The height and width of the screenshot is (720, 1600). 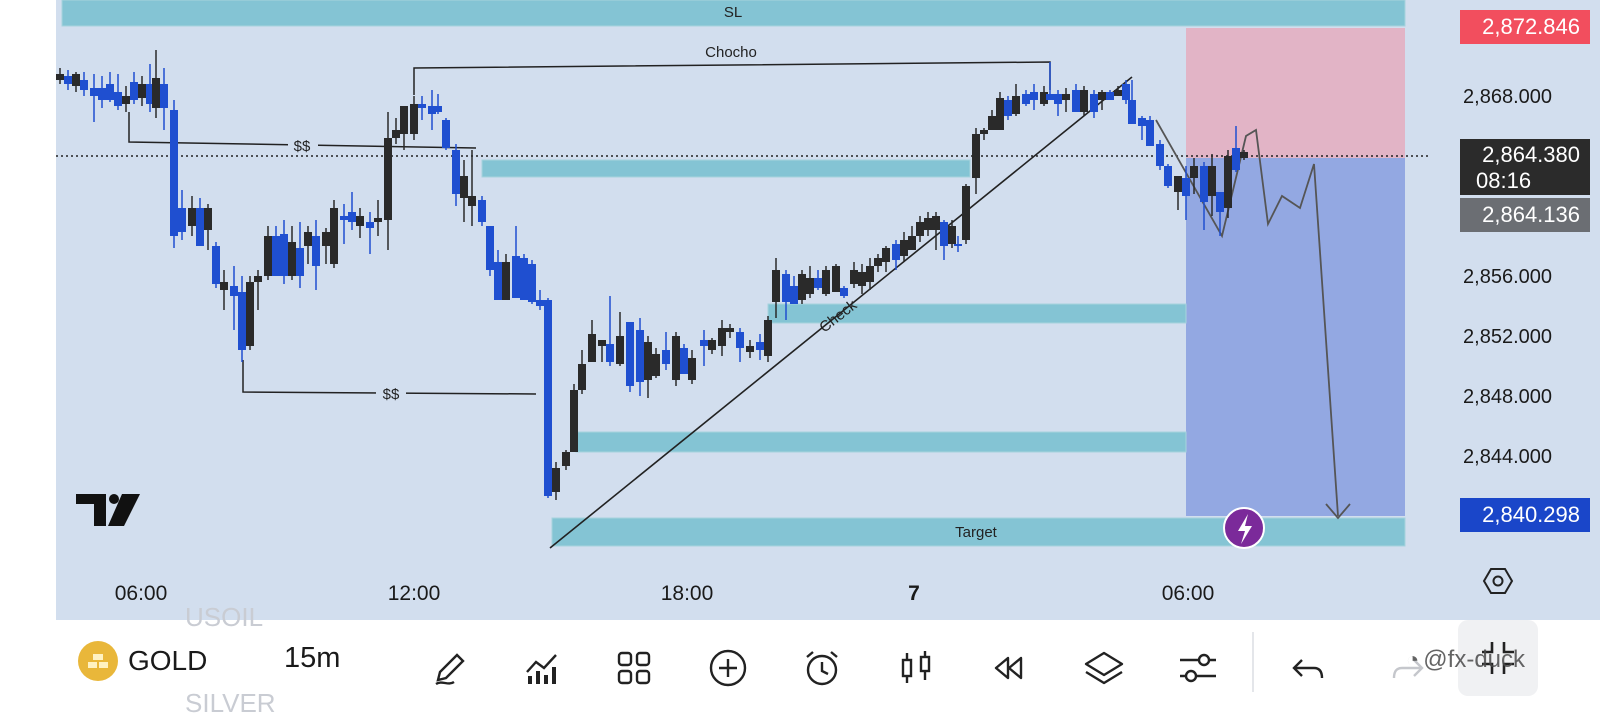 I want to click on symbol-selector: GOLD, so click(x=142, y=661).